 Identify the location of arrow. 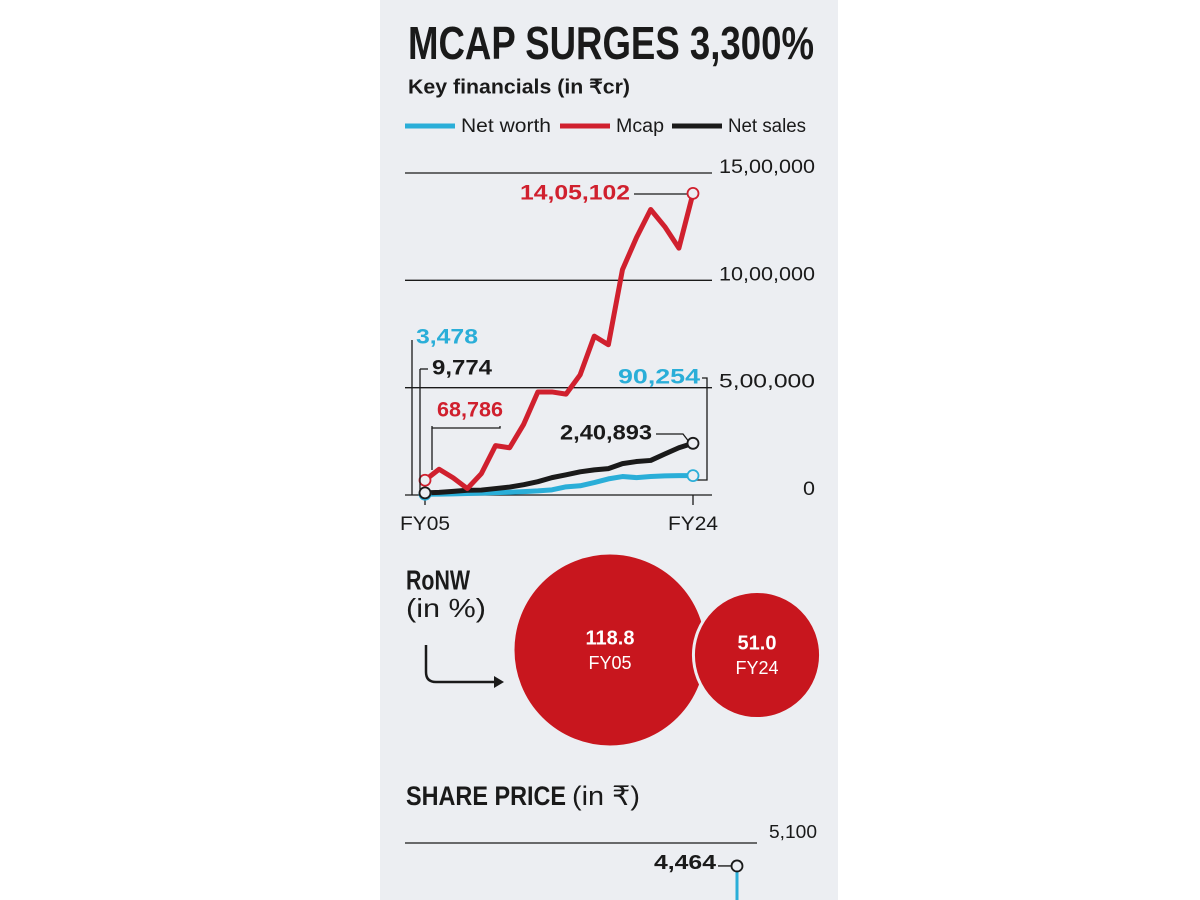
(461, 664).